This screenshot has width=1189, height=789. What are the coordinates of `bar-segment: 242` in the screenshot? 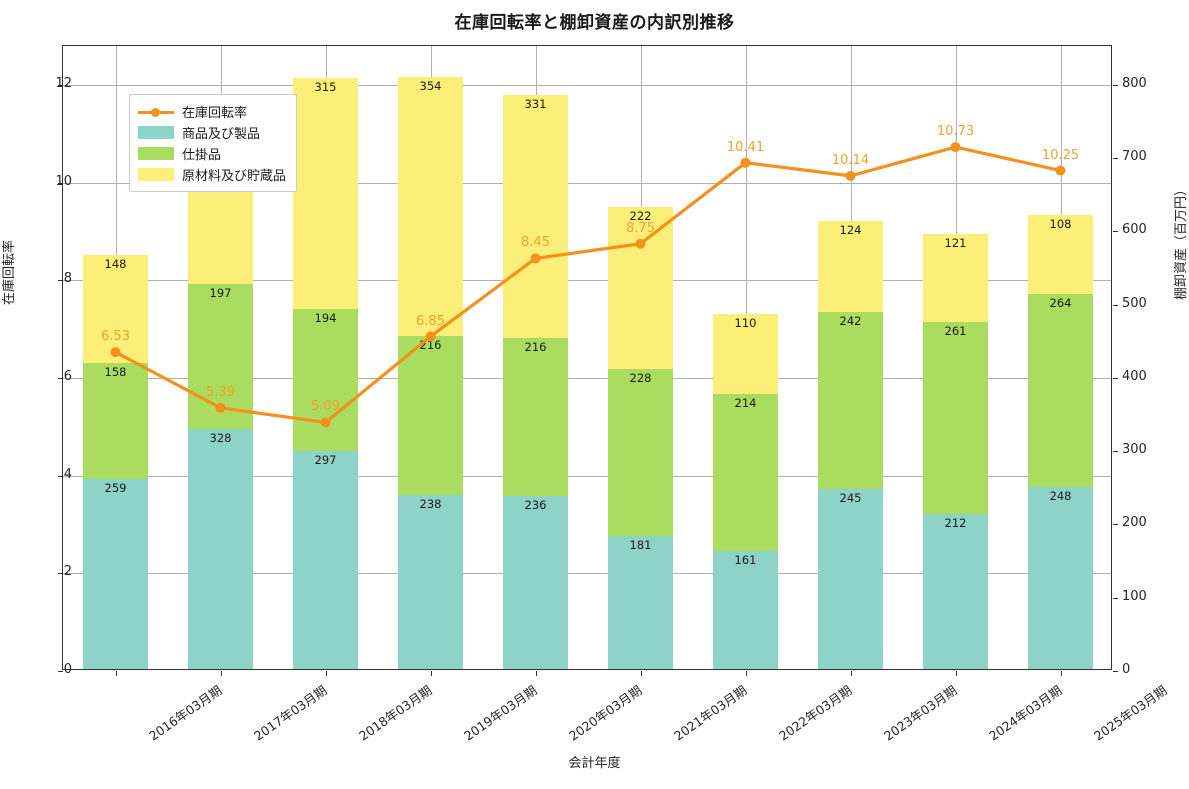 It's located at (850, 401).